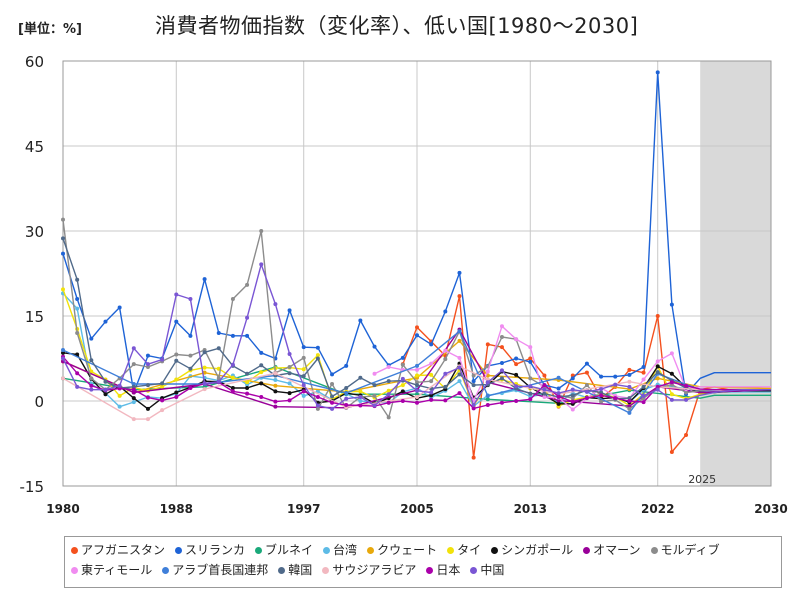 Image resolution: width=800 pixels, height=600 pixels. What do you see at coordinates (117, 570) in the screenshot?
I see `legend-label: 東ティモール` at bounding box center [117, 570].